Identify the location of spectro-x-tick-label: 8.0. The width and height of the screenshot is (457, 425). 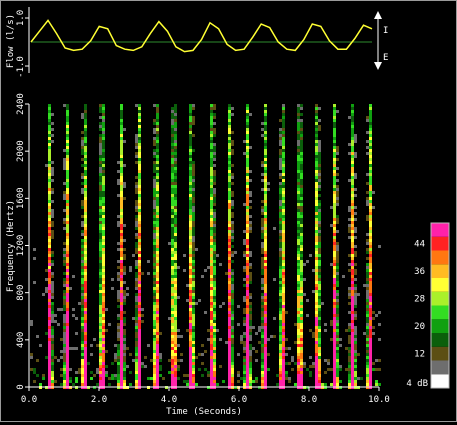
(309, 400).